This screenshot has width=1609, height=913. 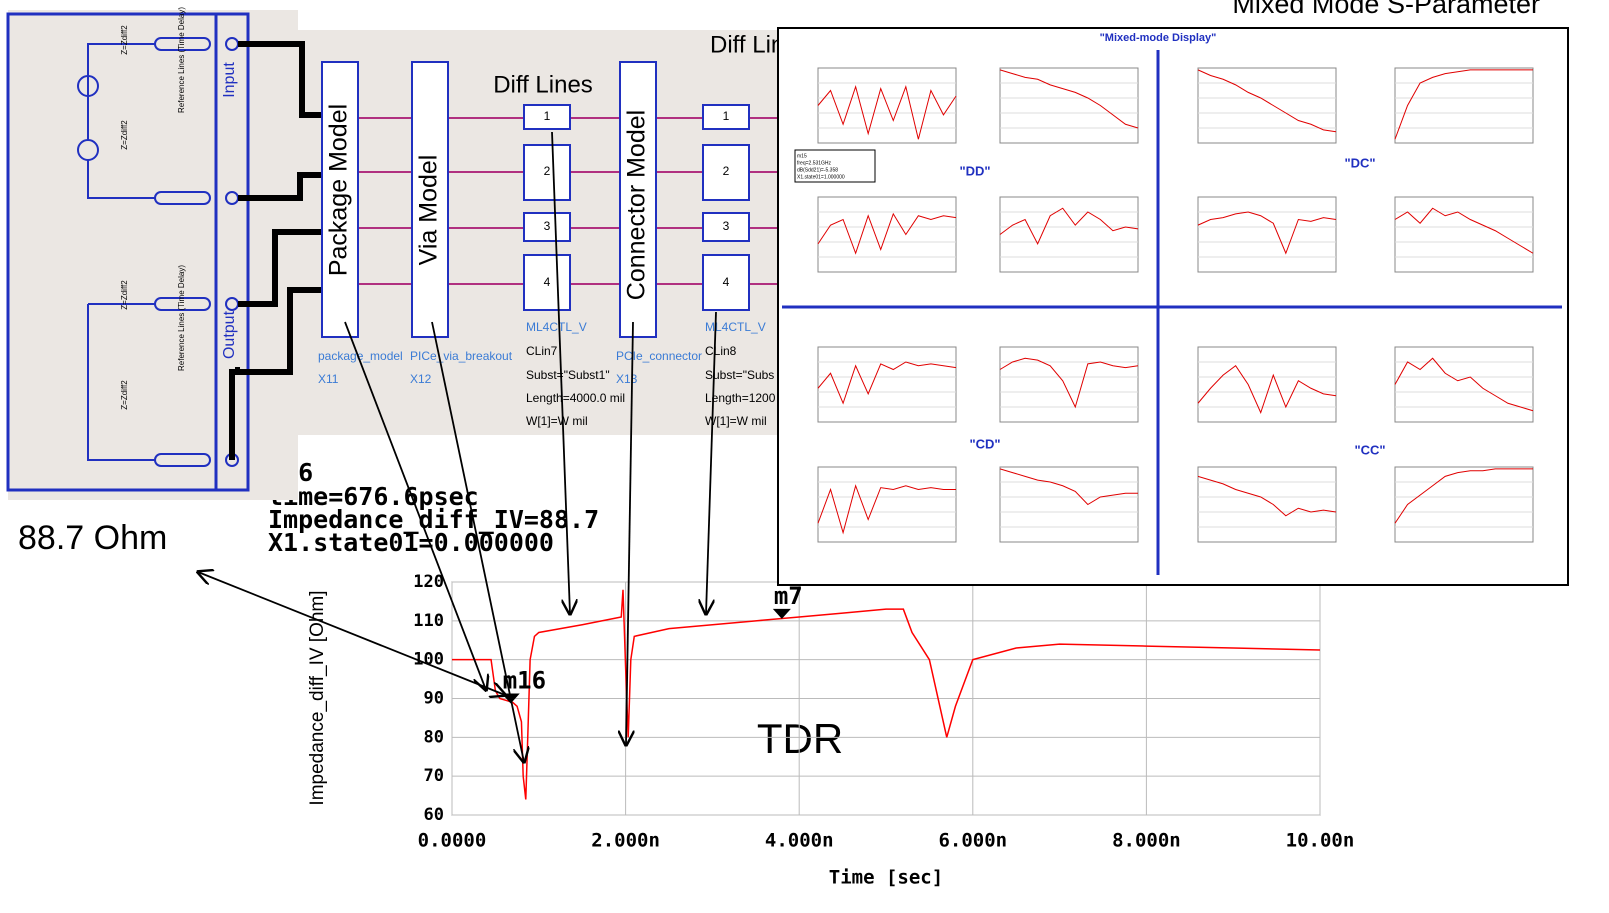 I want to click on marker-label: m16, so click(x=524, y=681).